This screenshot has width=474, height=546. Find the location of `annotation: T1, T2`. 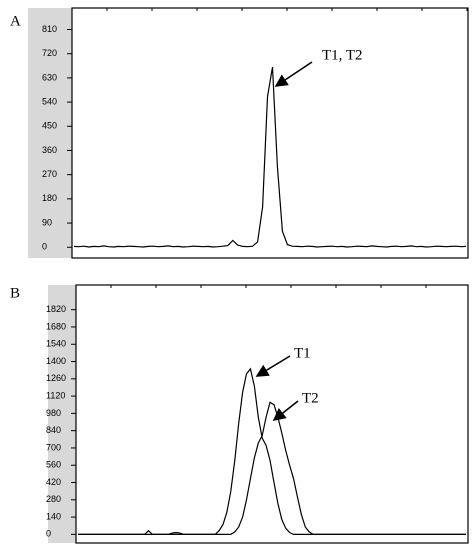

annotation: T1, T2 is located at coordinates (342, 55).